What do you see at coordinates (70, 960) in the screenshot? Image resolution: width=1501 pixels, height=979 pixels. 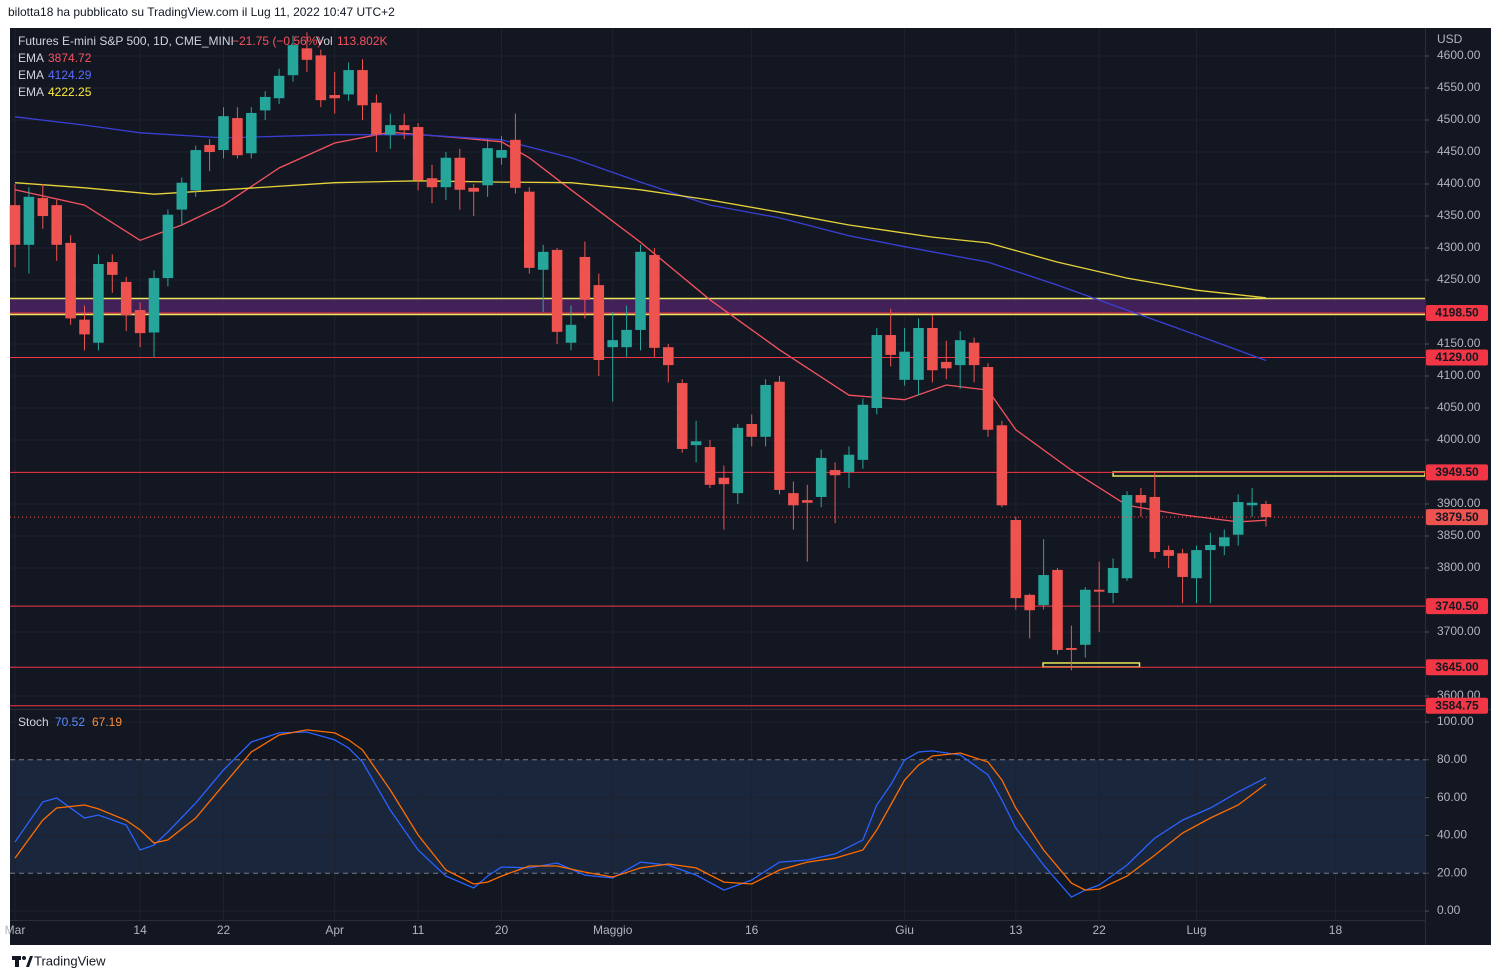 I see `brand: TradingView` at bounding box center [70, 960].